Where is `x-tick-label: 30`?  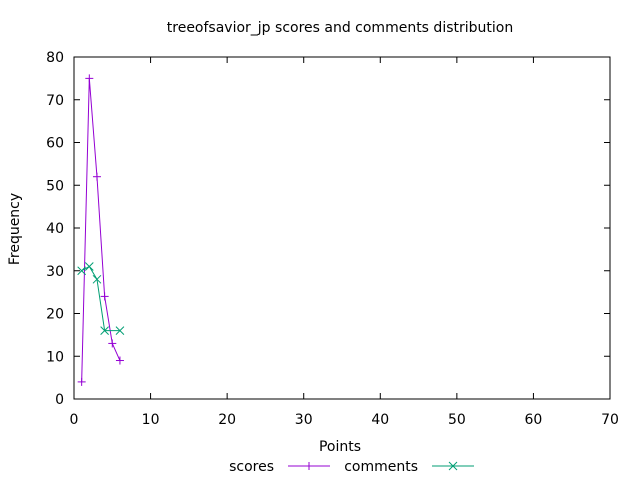 x-tick-label: 30 is located at coordinates (304, 420).